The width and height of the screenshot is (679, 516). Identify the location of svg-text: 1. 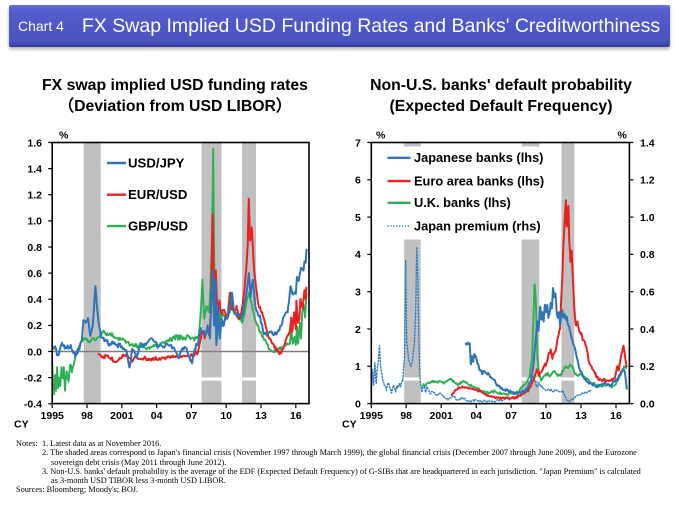
(358, 367).